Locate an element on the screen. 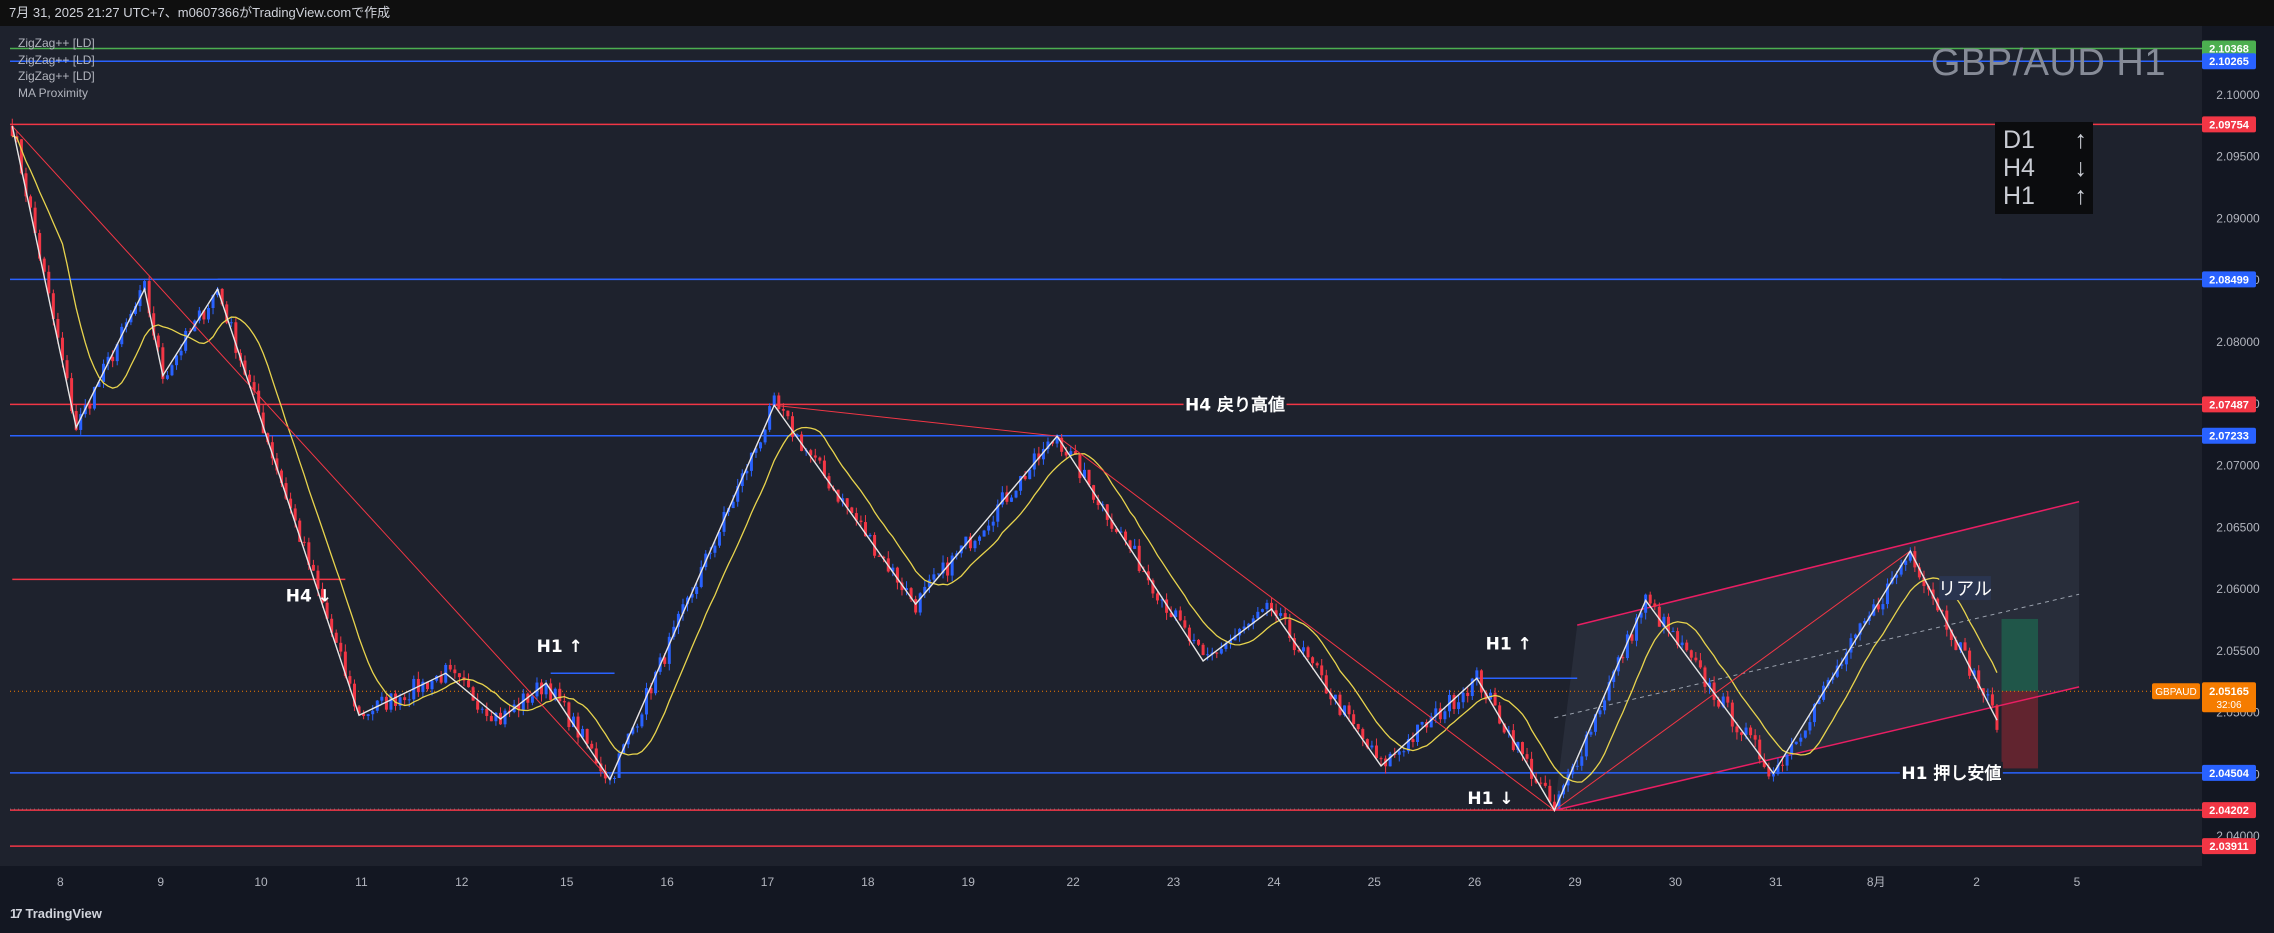  price-tag: 2.04504 is located at coordinates (2229, 772).